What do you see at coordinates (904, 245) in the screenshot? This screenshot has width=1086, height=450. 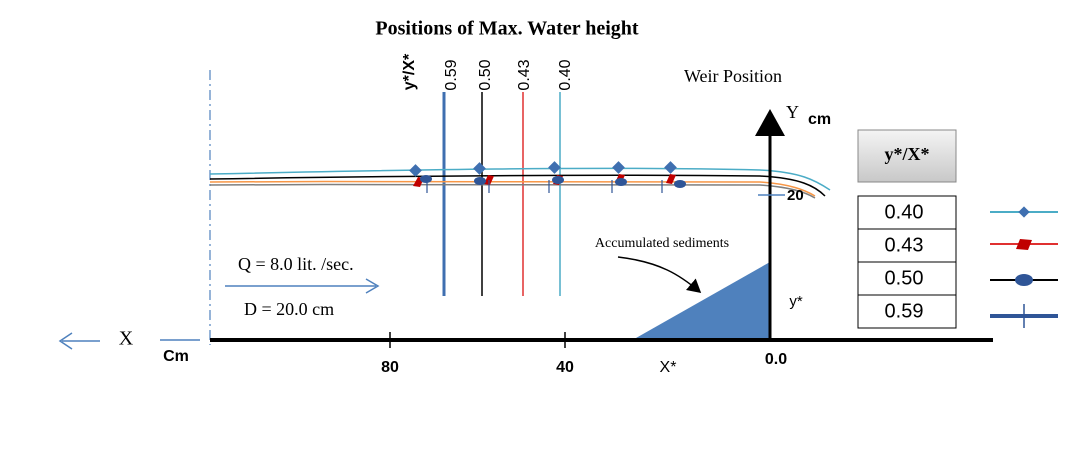 I see `legend-entry: 0.43` at bounding box center [904, 245].